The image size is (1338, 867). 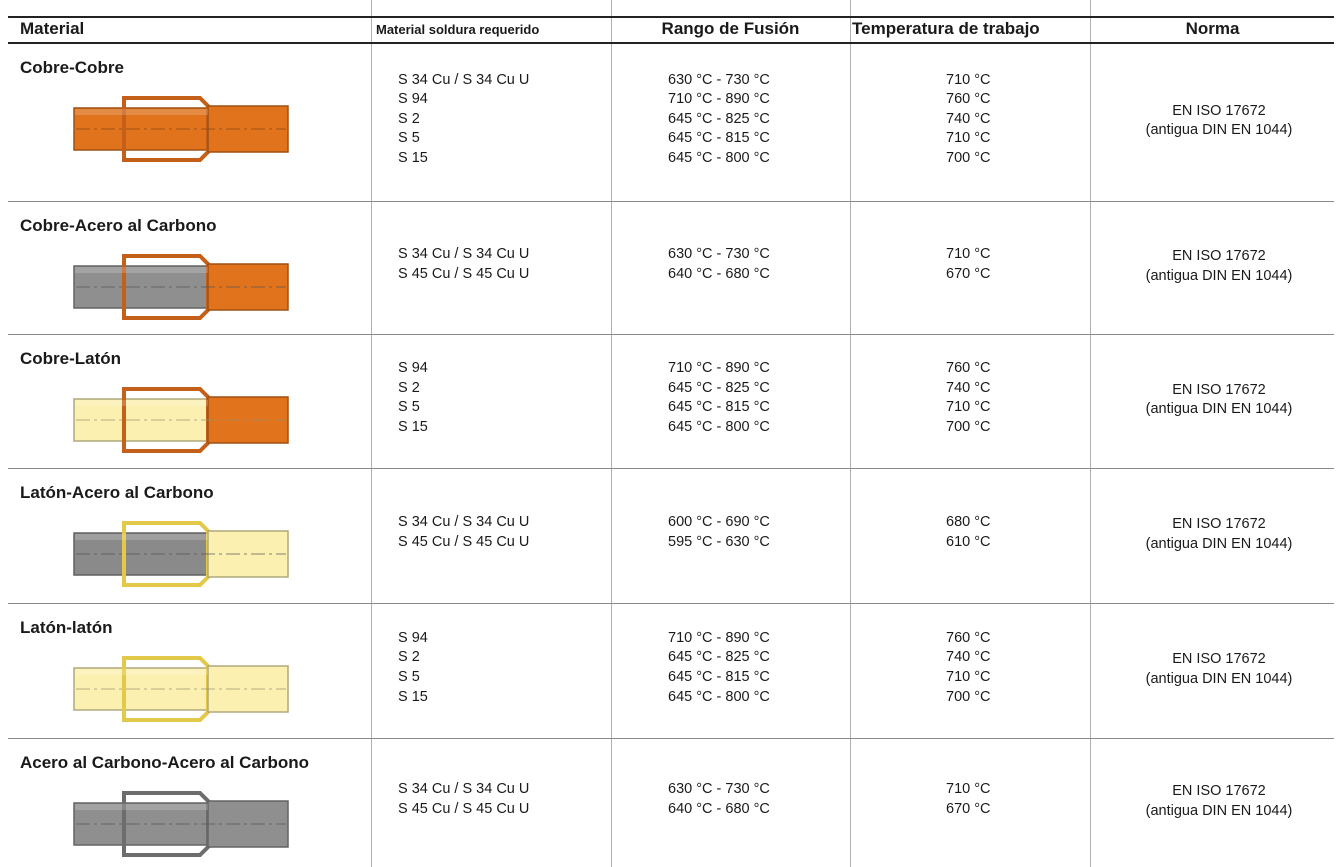 I want to click on header-norma: Norma, so click(x=1212, y=28).